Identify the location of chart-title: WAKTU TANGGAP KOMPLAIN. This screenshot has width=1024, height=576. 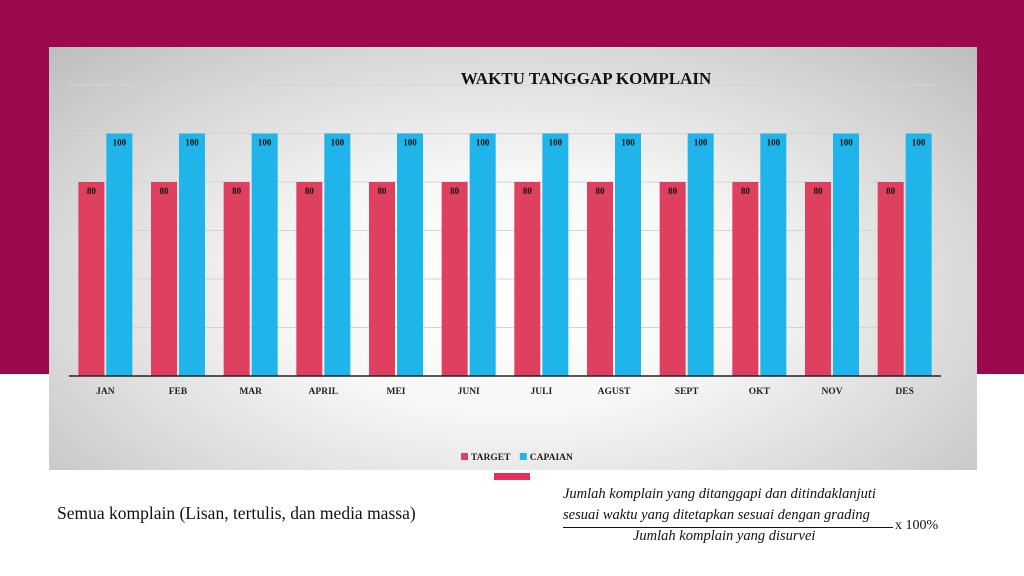
(586, 78).